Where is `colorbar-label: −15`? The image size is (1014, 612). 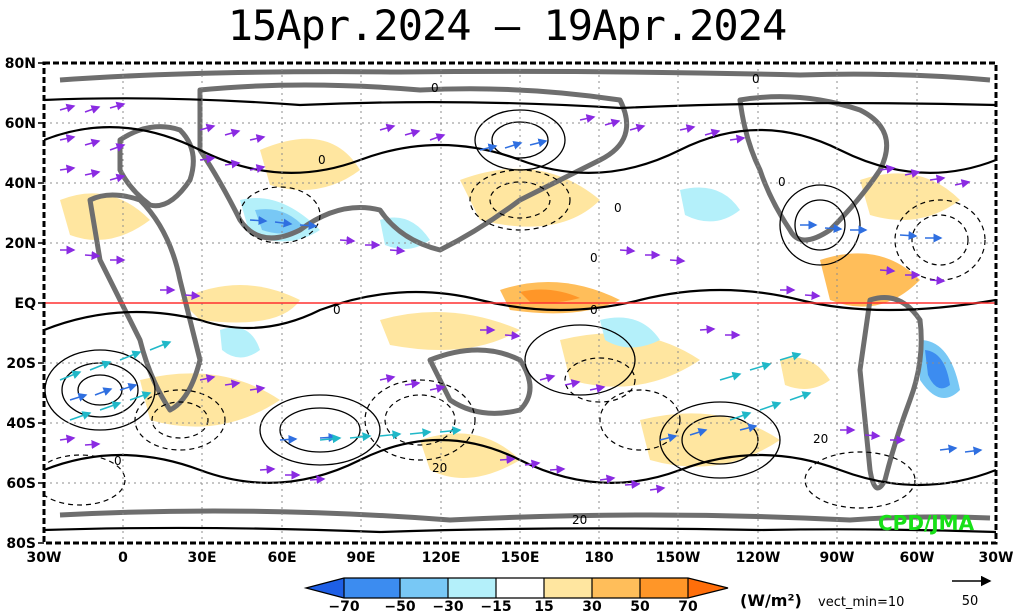 colorbar-label: −15 is located at coordinates (495, 605).